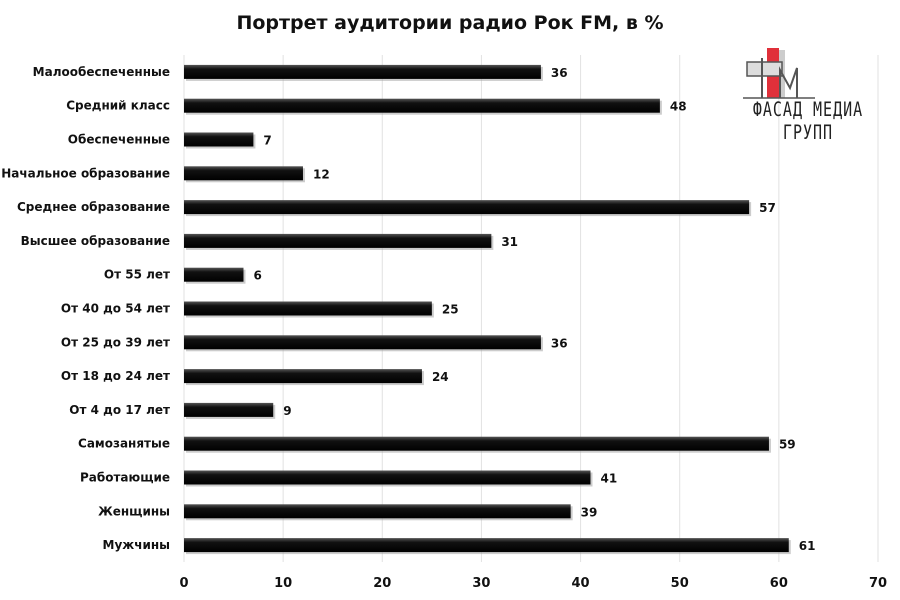 The image size is (900, 600). I want to click on category-label: Среднее образование, so click(93, 207).